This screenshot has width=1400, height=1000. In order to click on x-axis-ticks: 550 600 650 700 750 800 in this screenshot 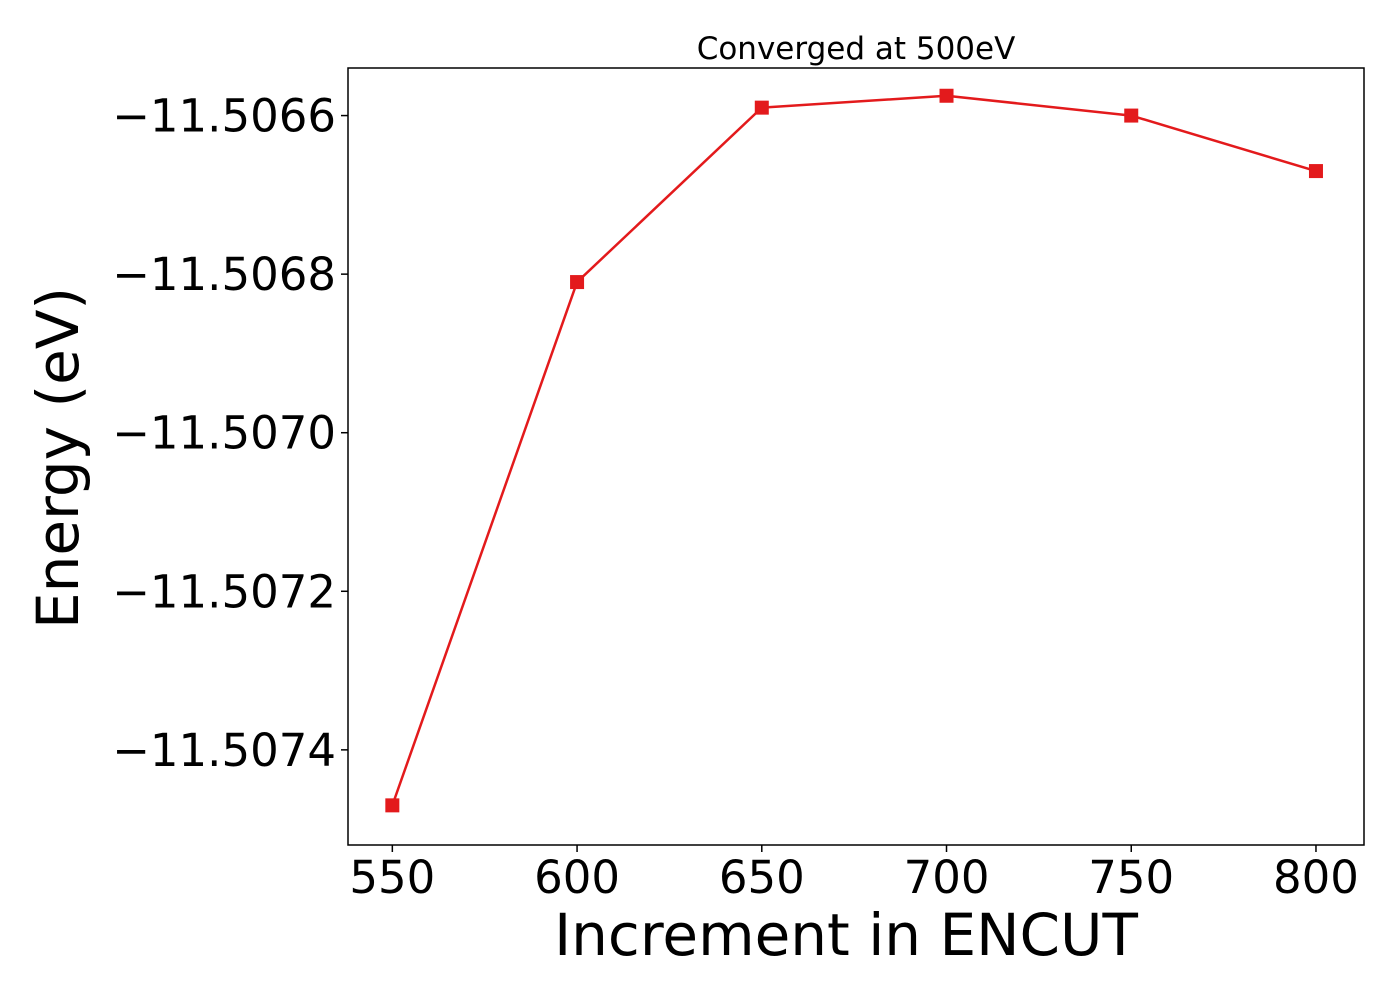, I will do `click(854, 874)`.